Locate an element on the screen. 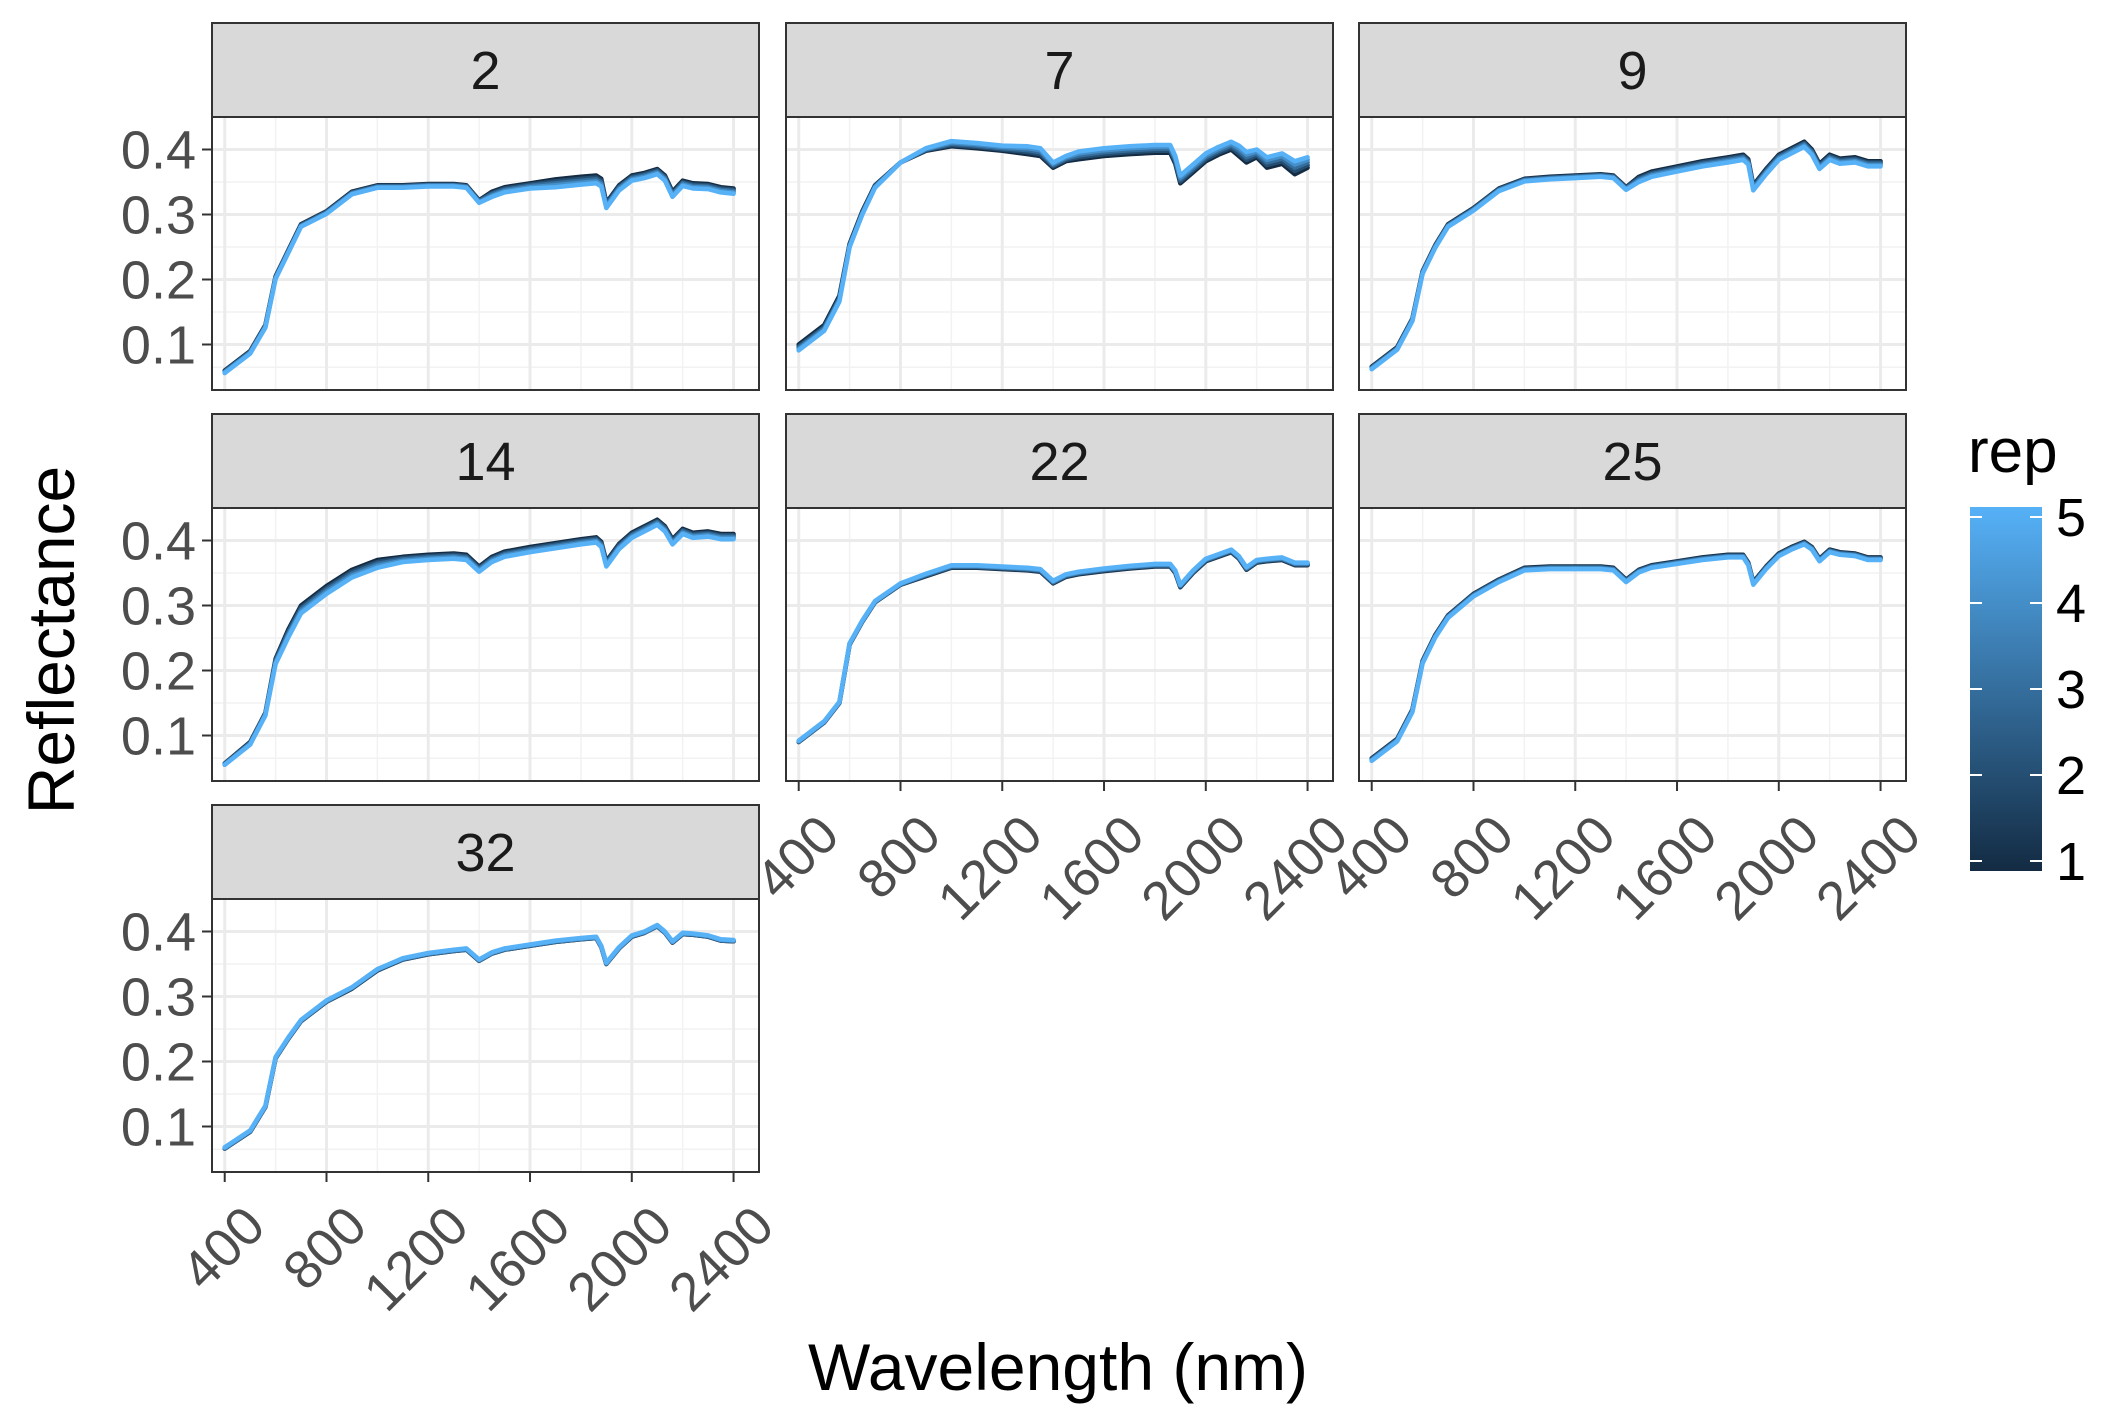 The width and height of the screenshot is (2125, 1417). facet-panel-7: 7 is located at coordinates (1059, 206).